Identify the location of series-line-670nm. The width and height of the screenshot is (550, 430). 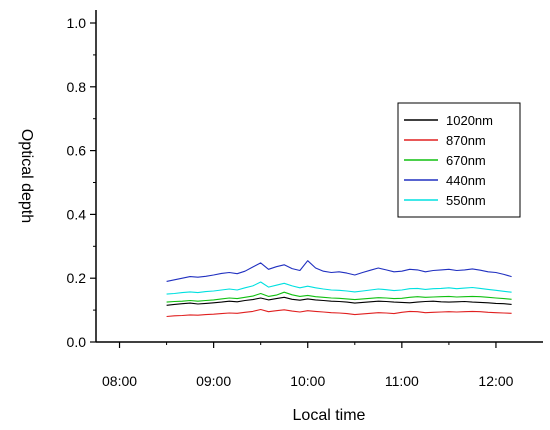
(339, 297).